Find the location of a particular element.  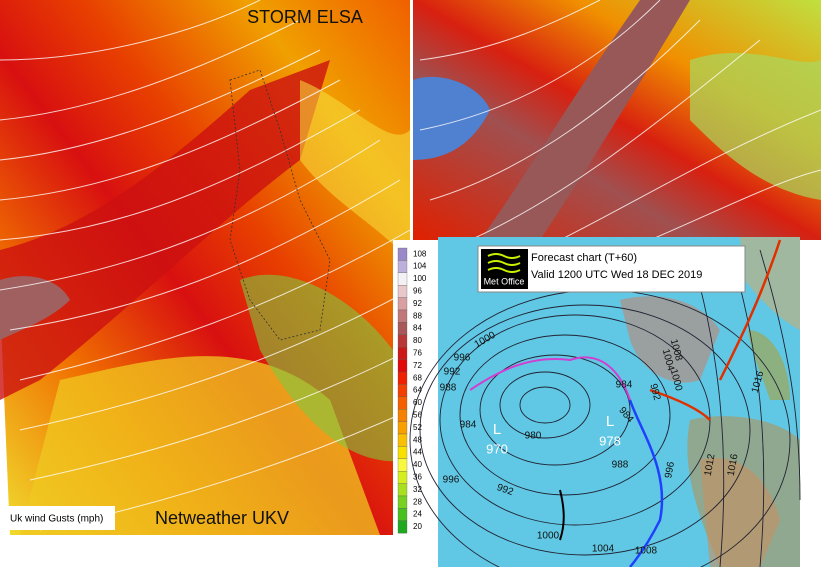

colorbar-label: 56 is located at coordinates (417, 415).